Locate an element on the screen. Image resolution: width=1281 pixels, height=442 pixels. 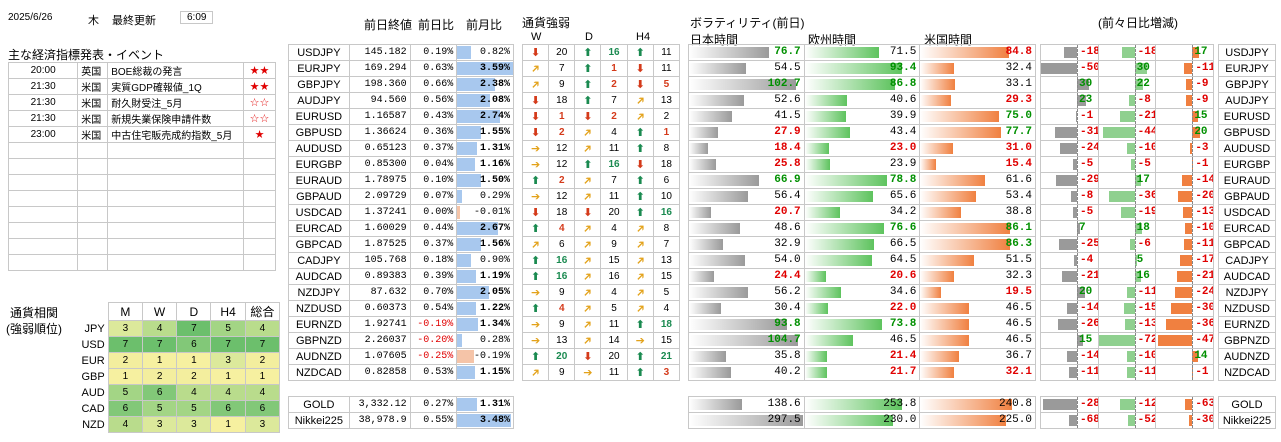
strength-row: ➔ 9 ➔ 11 ⬆ 3 is located at coordinates (601, 372).